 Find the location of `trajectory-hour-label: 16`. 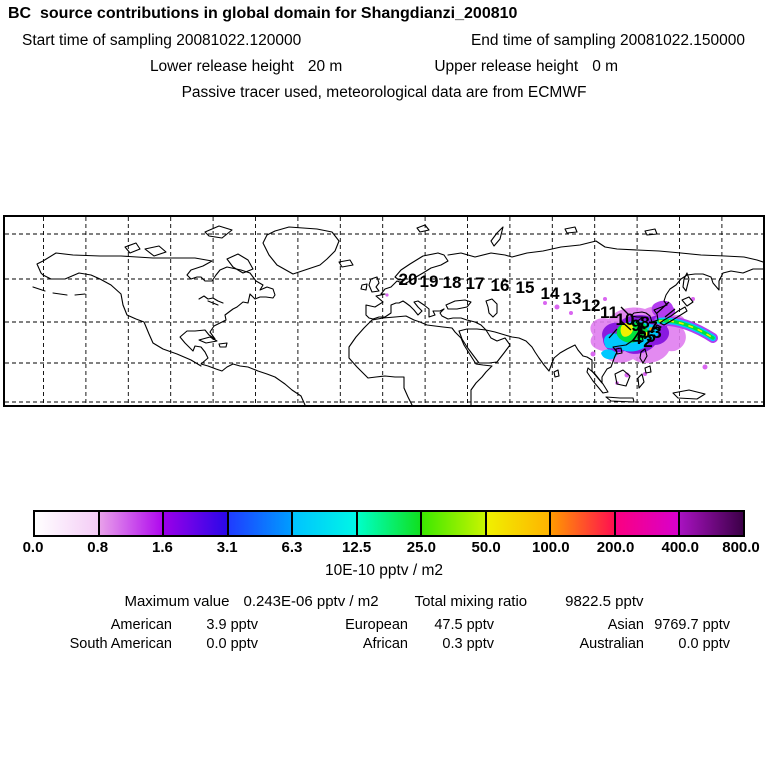

trajectory-hour-label: 16 is located at coordinates (500, 285).